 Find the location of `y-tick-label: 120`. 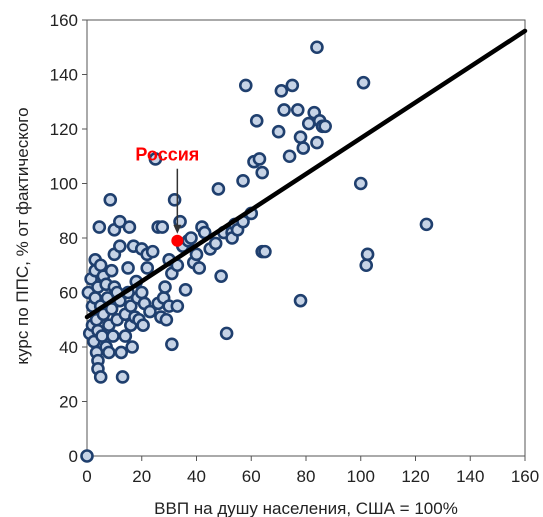

y-tick-label: 120 is located at coordinates (64, 129).